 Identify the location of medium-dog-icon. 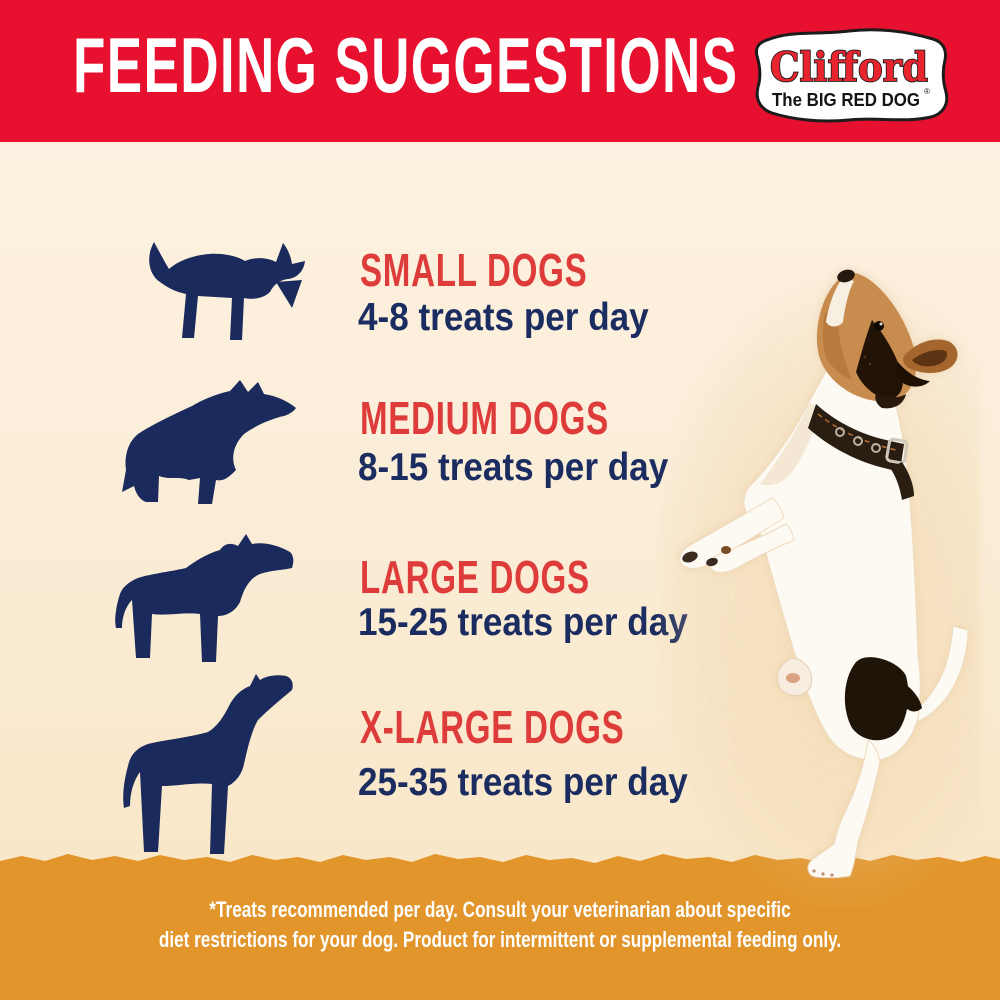
(209, 442).